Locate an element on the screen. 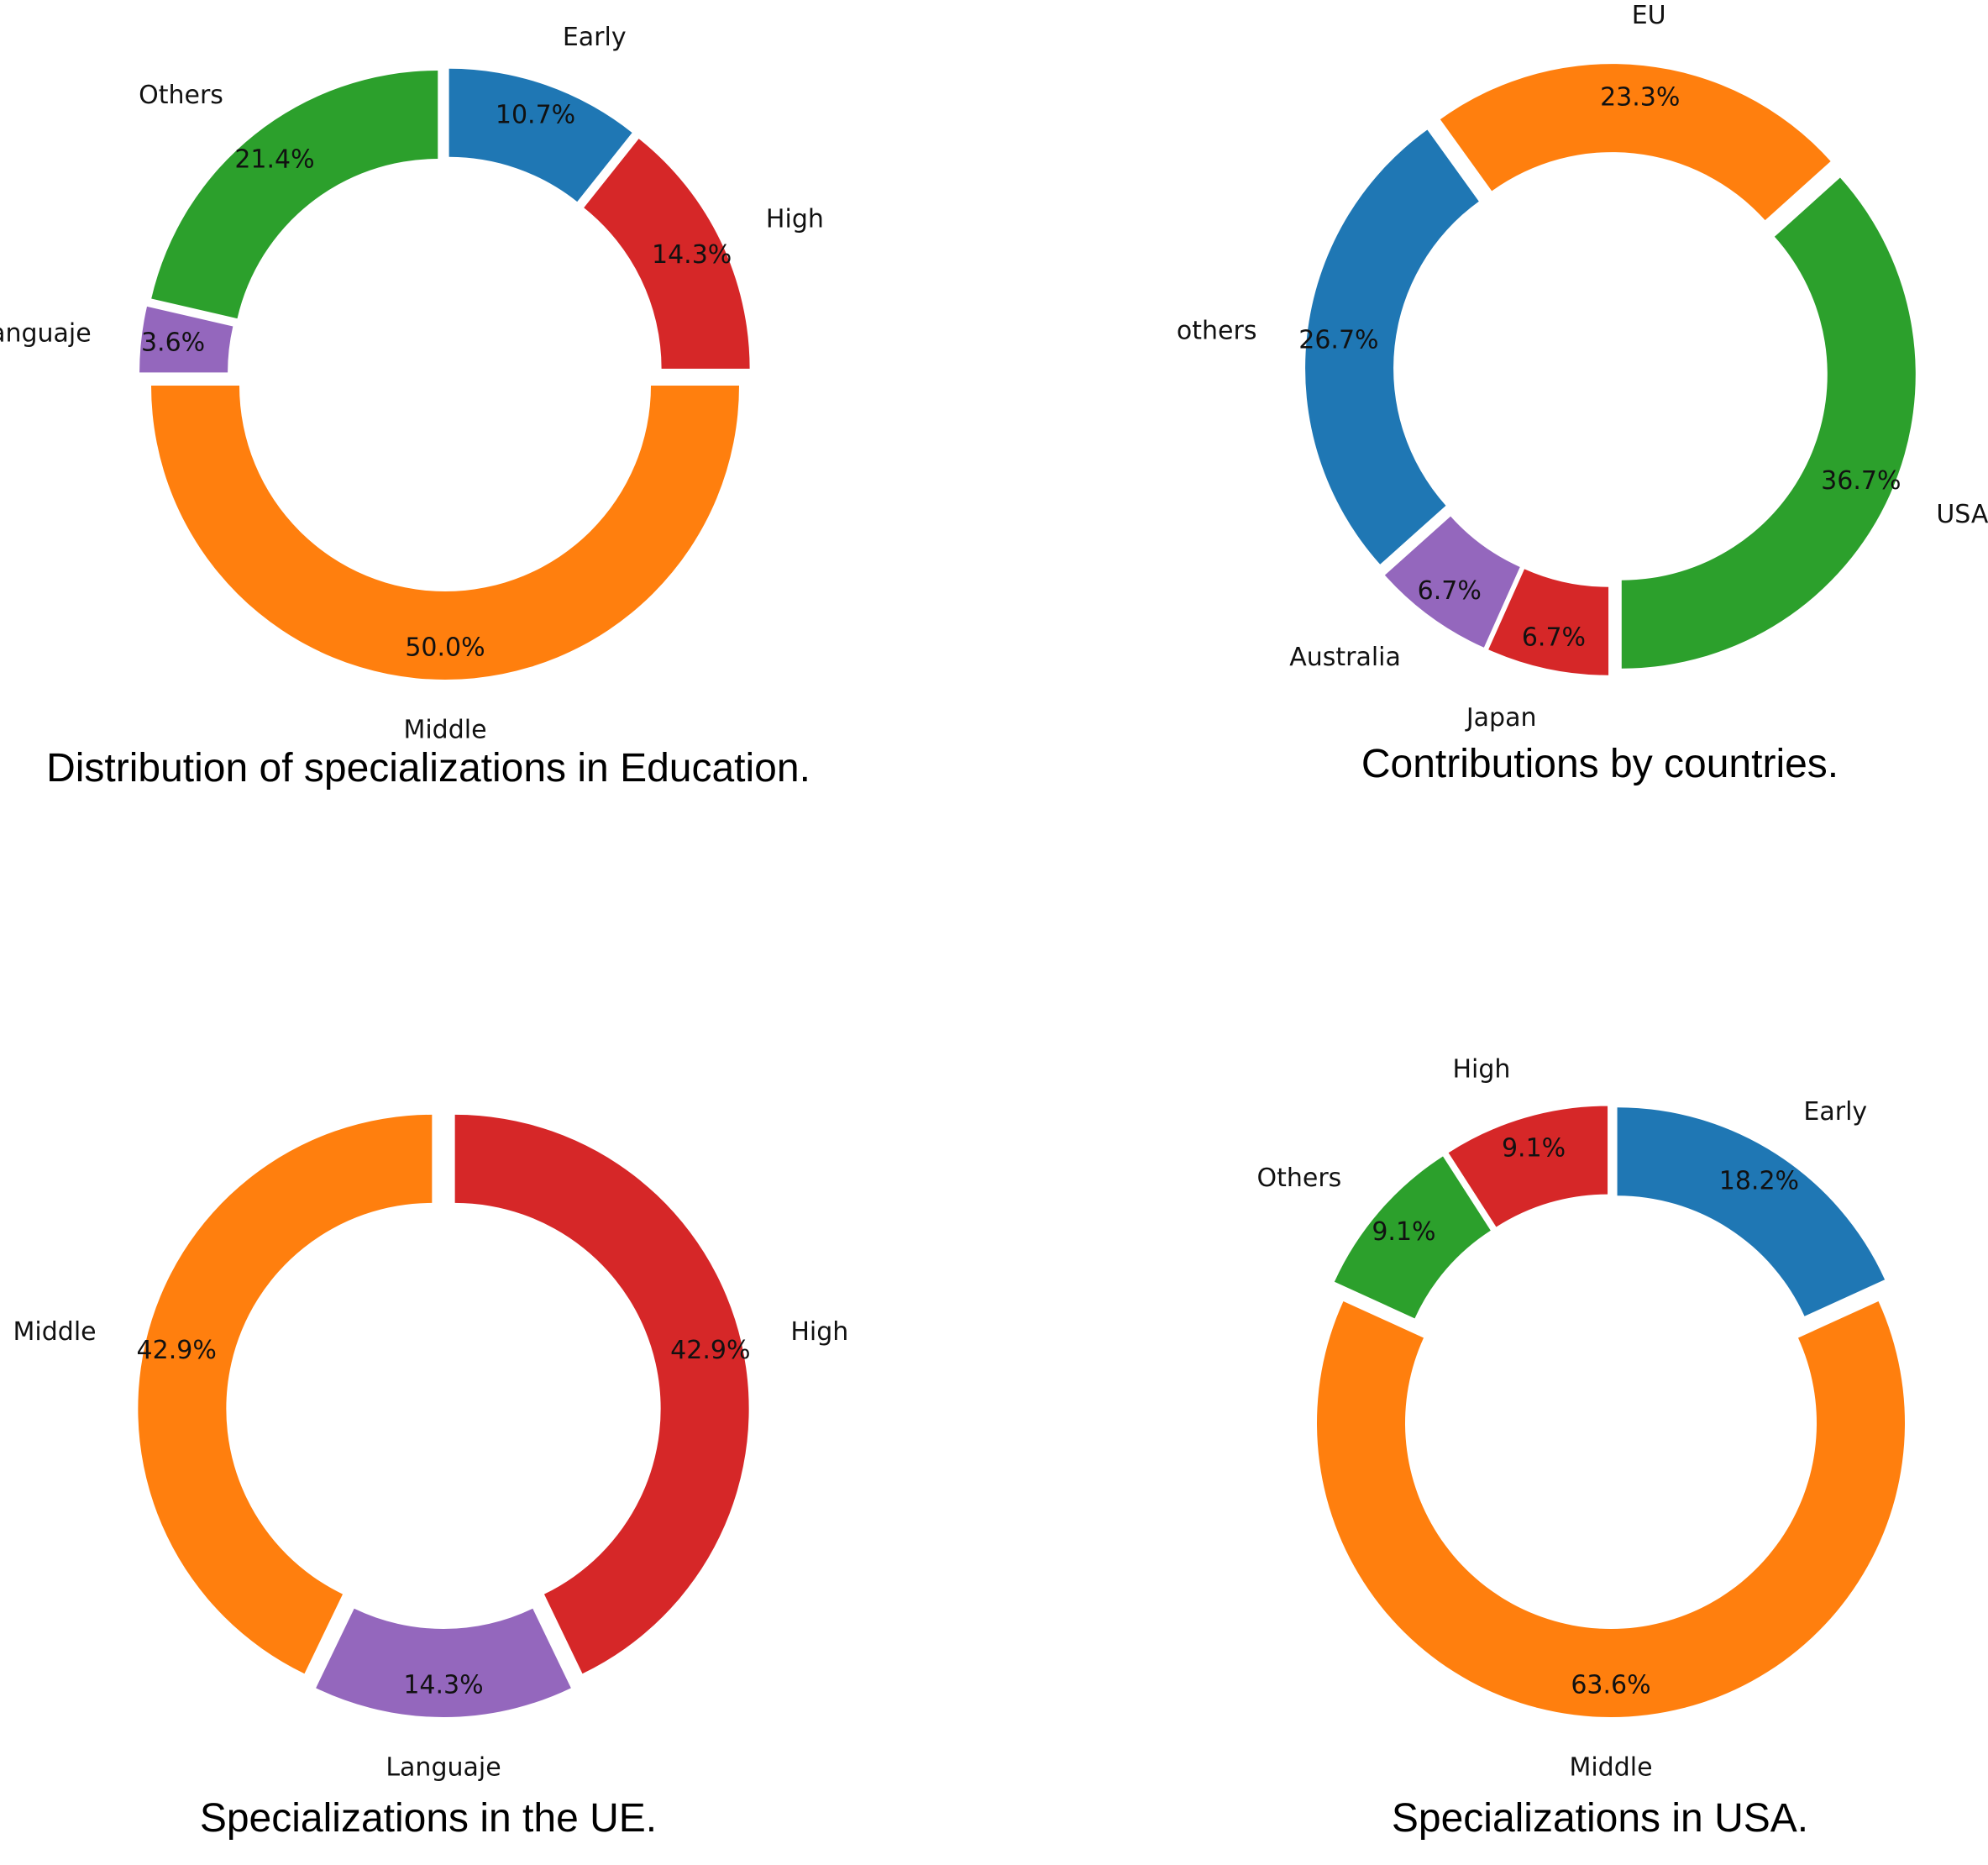 The height and width of the screenshot is (1865, 1988). slice-percent-label: 18.2% is located at coordinates (1759, 1180).